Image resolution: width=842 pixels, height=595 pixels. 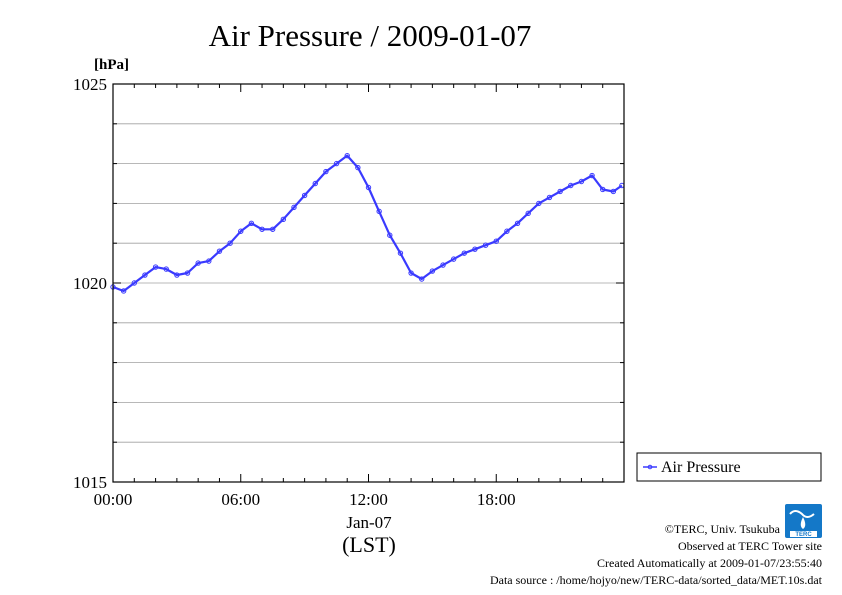 I want to click on x-tick-label: 06:00, so click(x=240, y=499).